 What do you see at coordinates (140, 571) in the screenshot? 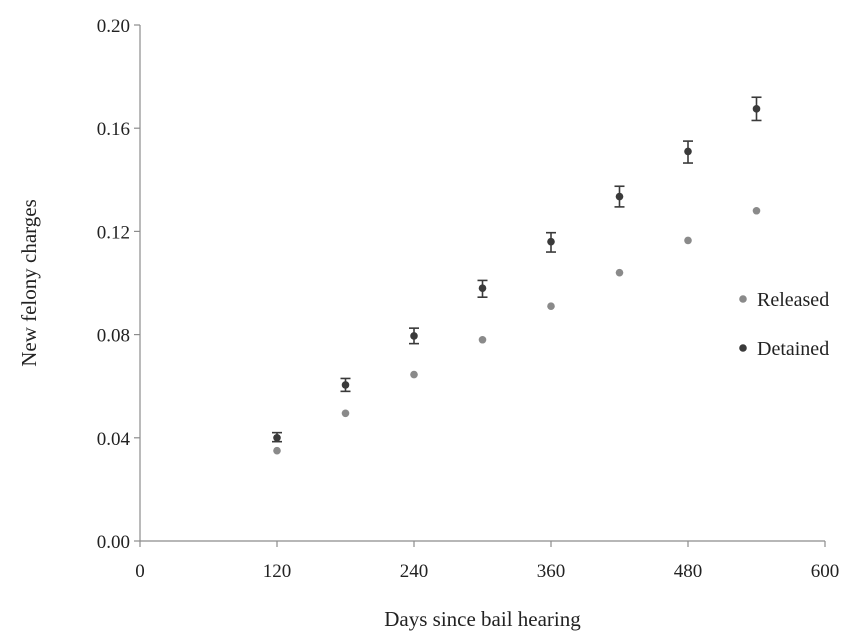
I see `x-tick-label: 0` at bounding box center [140, 571].